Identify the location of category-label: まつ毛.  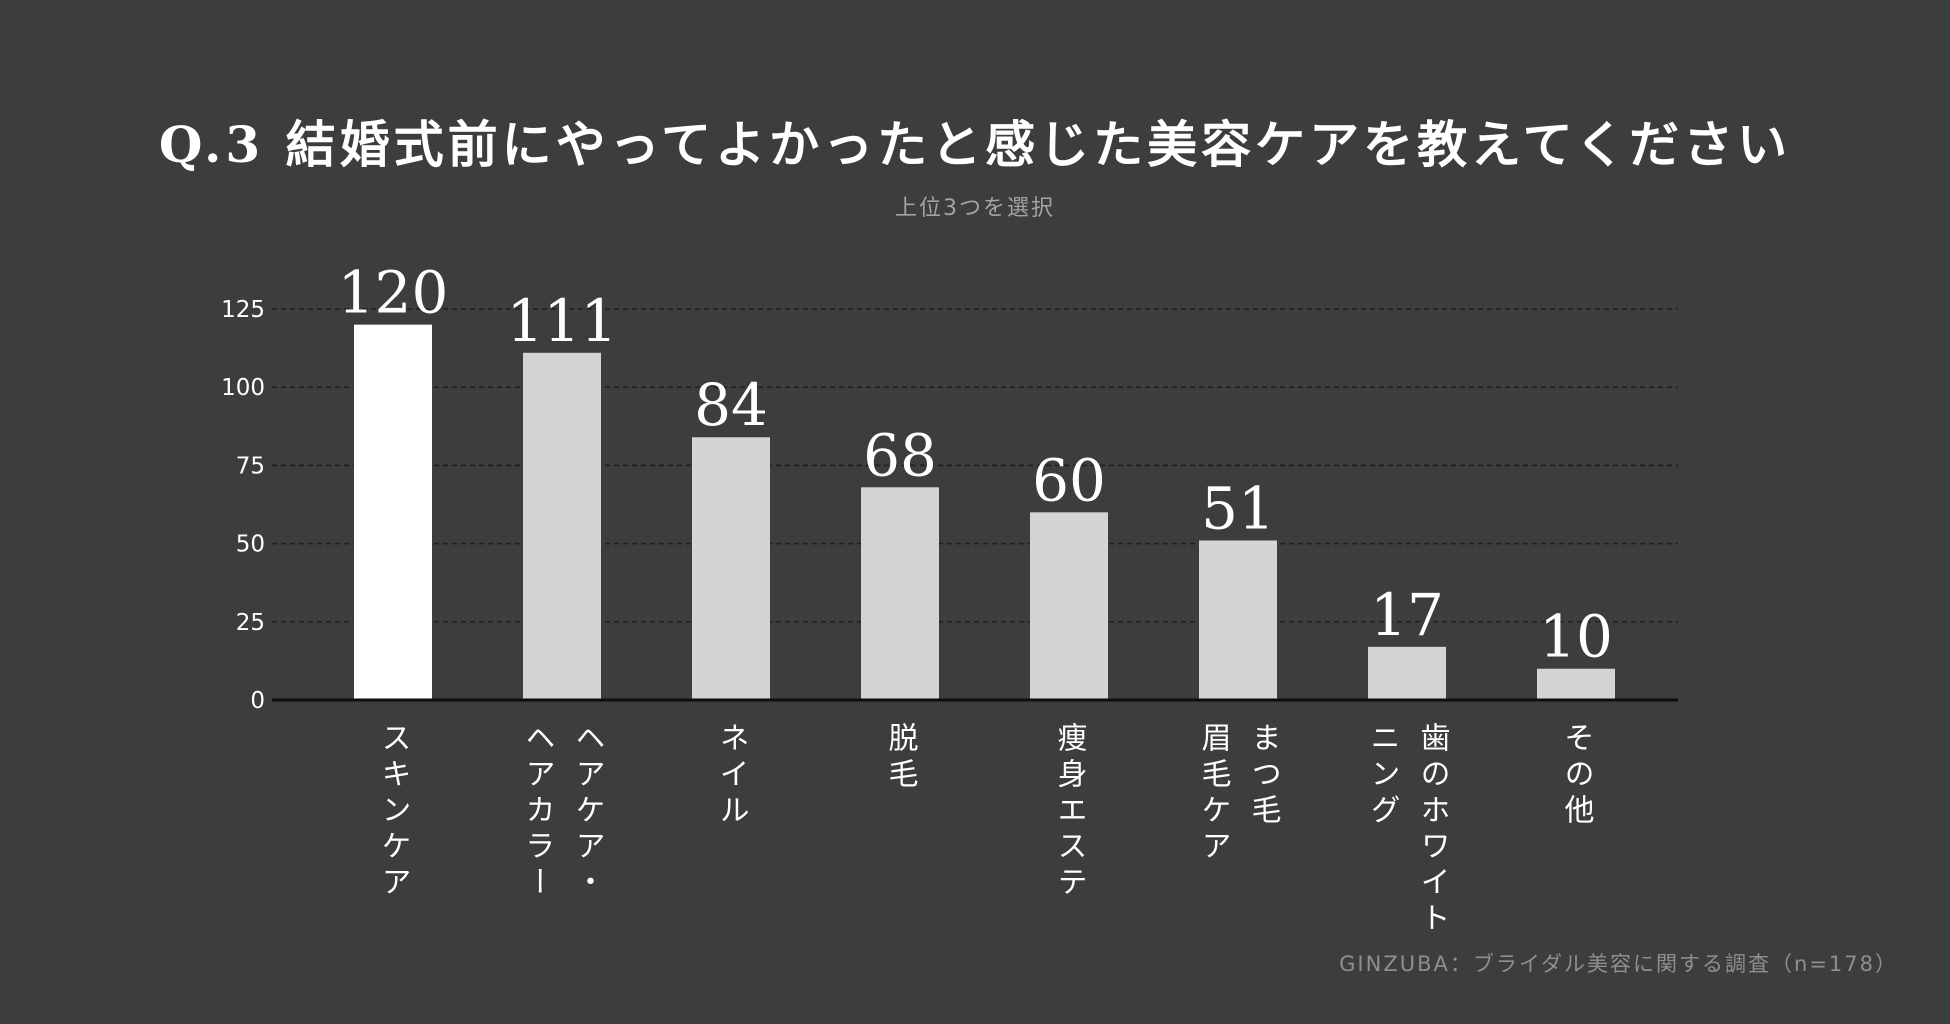
(1263, 776).